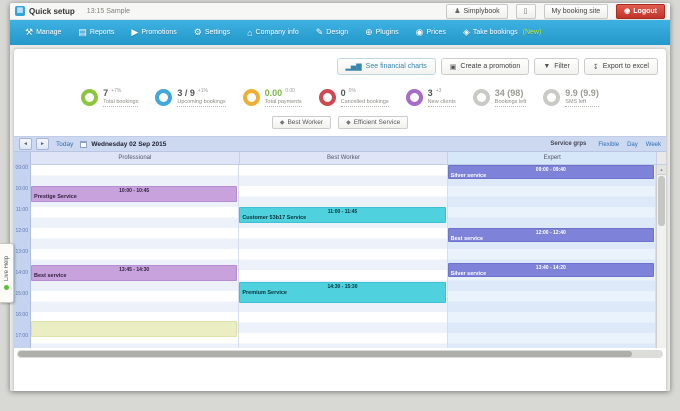 The image size is (680, 411). What do you see at coordinates (431, 32) in the screenshot?
I see `nav-item-prices: ◉ Prices` at bounding box center [431, 32].